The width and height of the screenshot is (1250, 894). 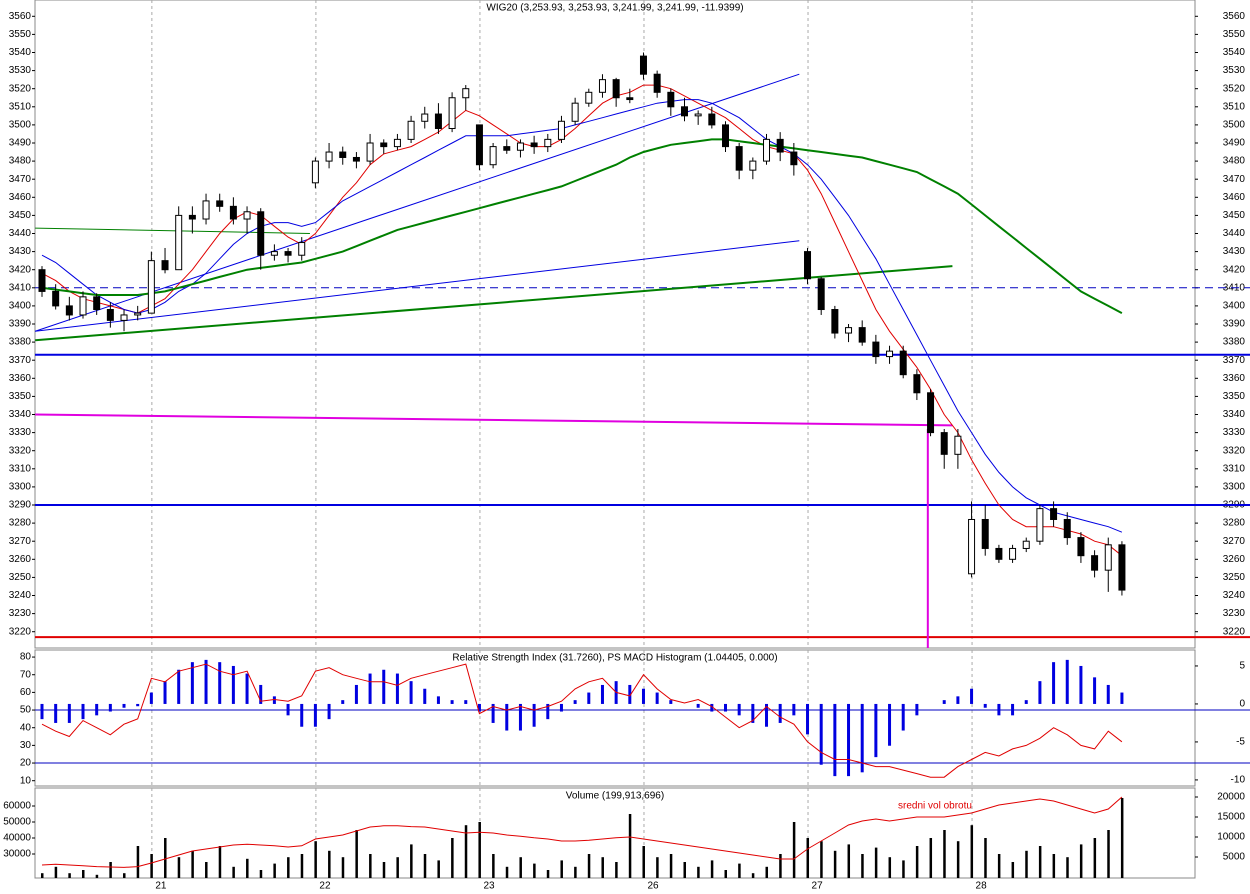 I want to click on tick-label: 60000, so click(x=17, y=806).